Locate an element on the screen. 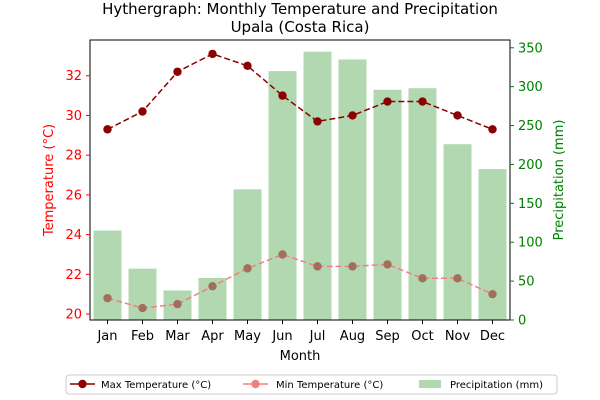  x-tick-label: Jul is located at coordinates (317, 336).